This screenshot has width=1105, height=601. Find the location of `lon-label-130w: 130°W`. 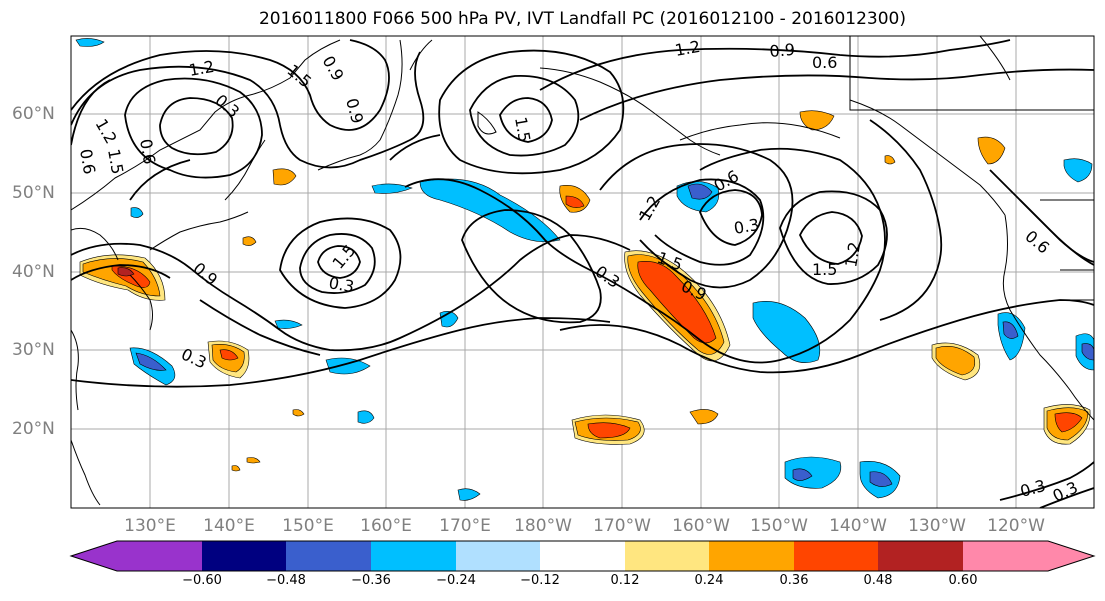

lon-label-130w: 130°W is located at coordinates (937, 526).